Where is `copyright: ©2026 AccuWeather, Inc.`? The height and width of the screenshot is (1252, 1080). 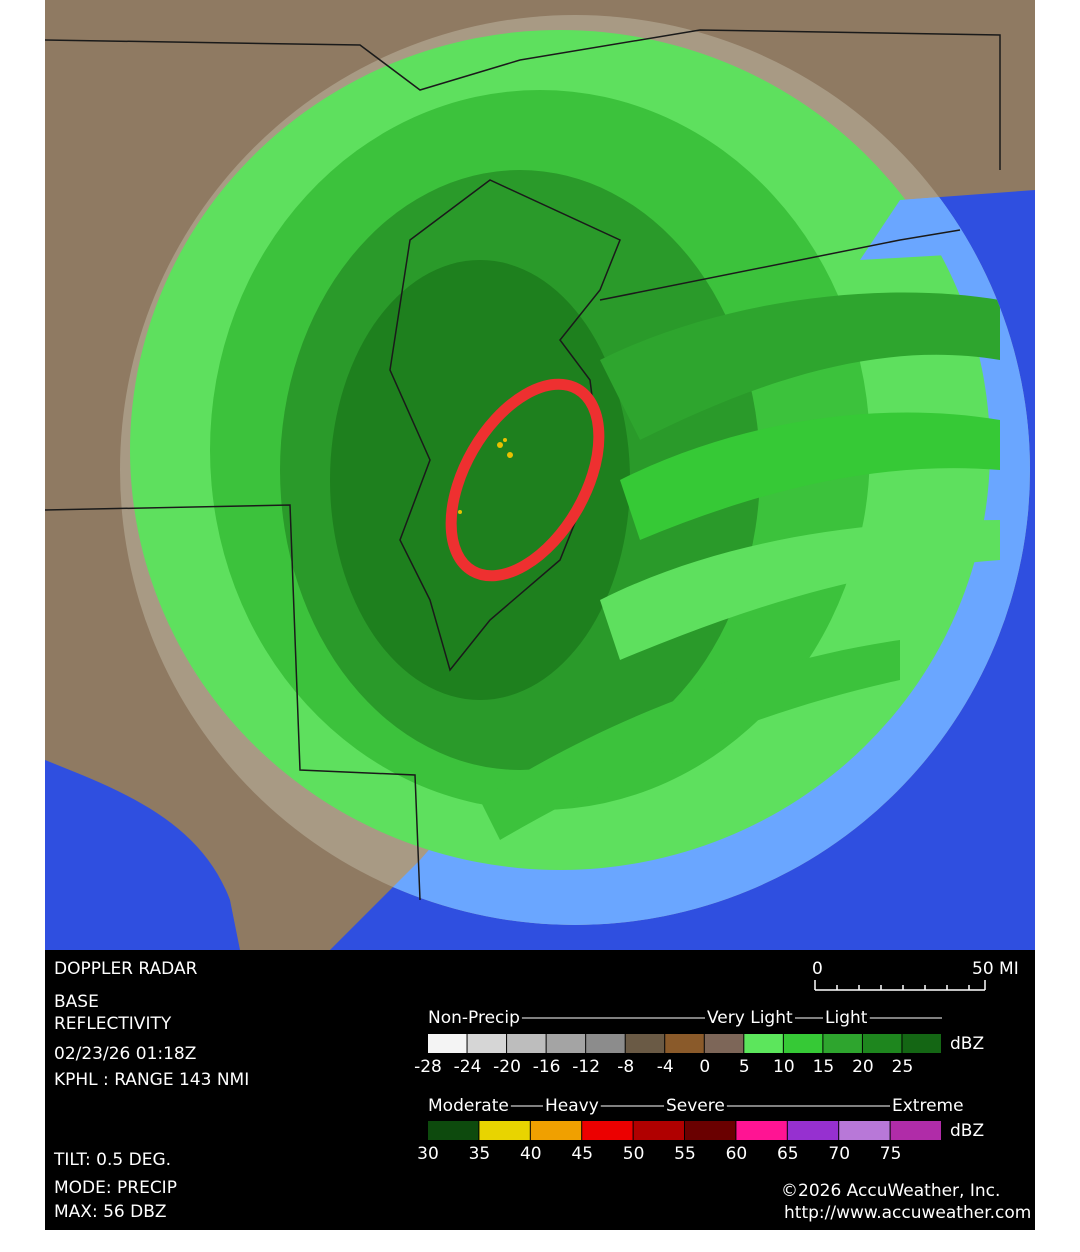 copyright: ©2026 AccuWeather, Inc. is located at coordinates (890, 1191).